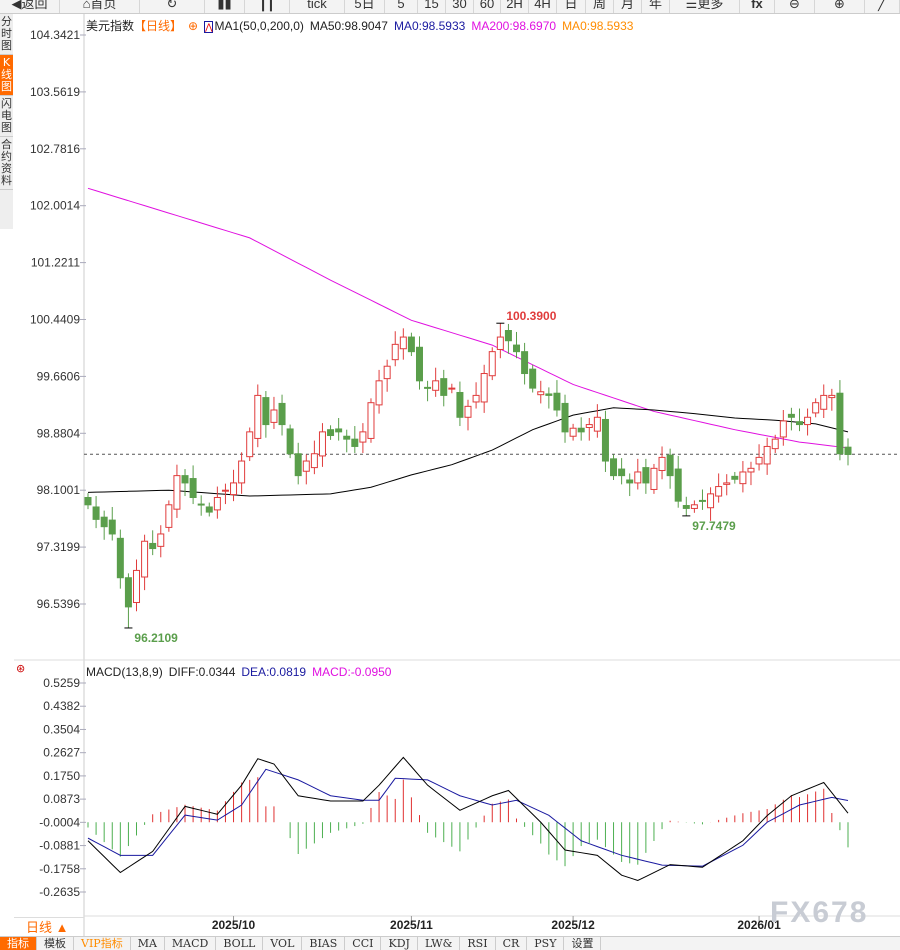 The width and height of the screenshot is (900, 950). What do you see at coordinates (103, 5) in the screenshot?
I see `toolbar-label: 首页` at bounding box center [103, 5].